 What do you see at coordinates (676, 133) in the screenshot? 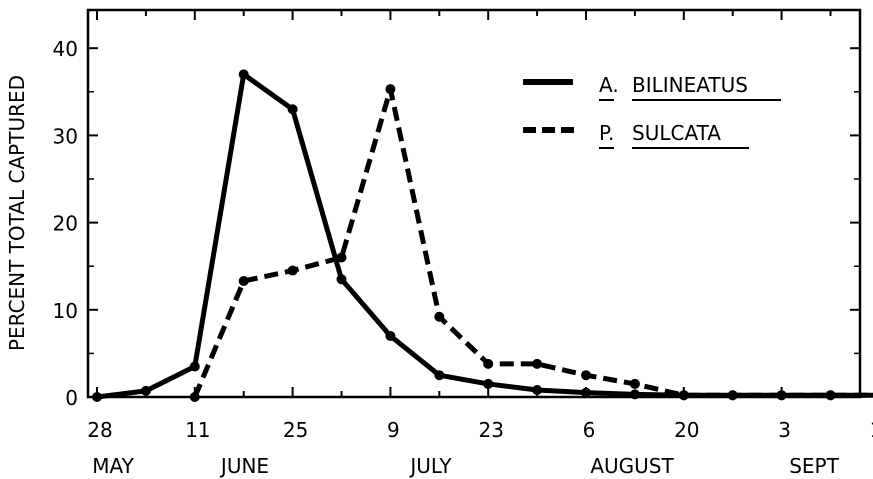
I see `legend-label-p-sulcata: SULCATA` at bounding box center [676, 133].